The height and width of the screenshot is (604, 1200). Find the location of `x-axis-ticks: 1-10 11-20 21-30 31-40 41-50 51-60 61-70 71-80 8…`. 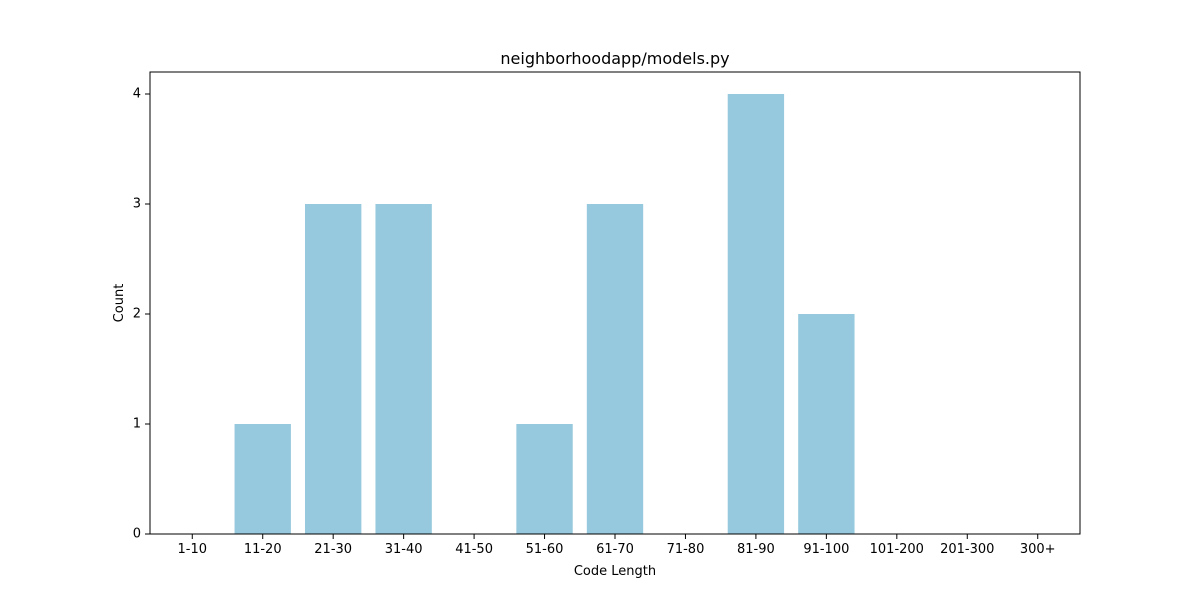

x-axis-ticks: 1-10 11-20 21-30 31-40 41-50 51-60 61-70 71-80 8… is located at coordinates (617, 545).